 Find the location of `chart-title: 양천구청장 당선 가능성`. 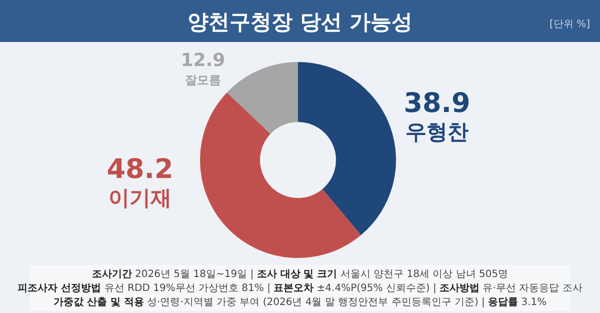

chart-title: 양천구청장 당선 가능성 is located at coordinates (300, 22).